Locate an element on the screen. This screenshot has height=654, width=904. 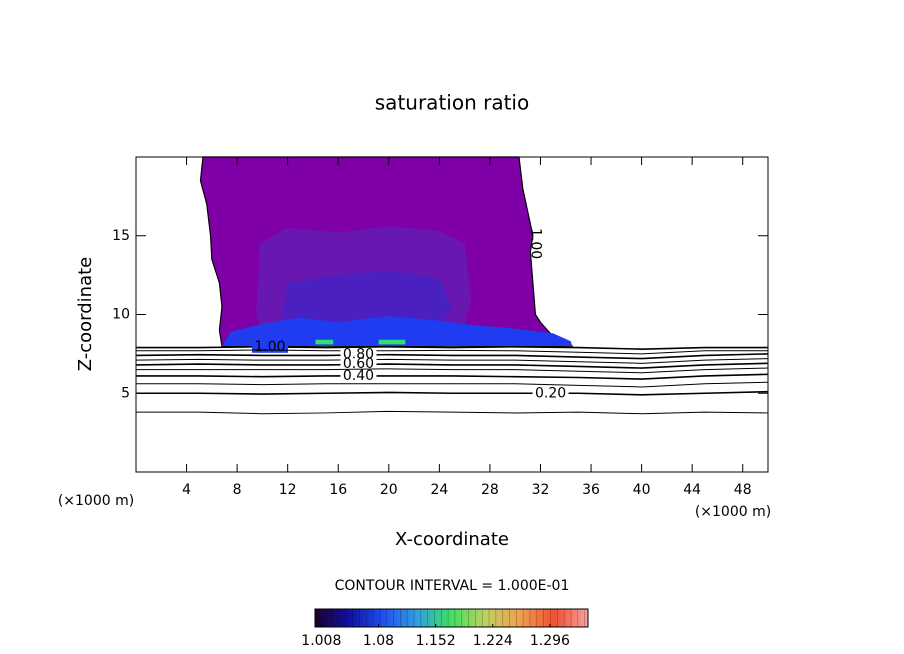
x-axis-label: X-coordinate is located at coordinates (452, 539).